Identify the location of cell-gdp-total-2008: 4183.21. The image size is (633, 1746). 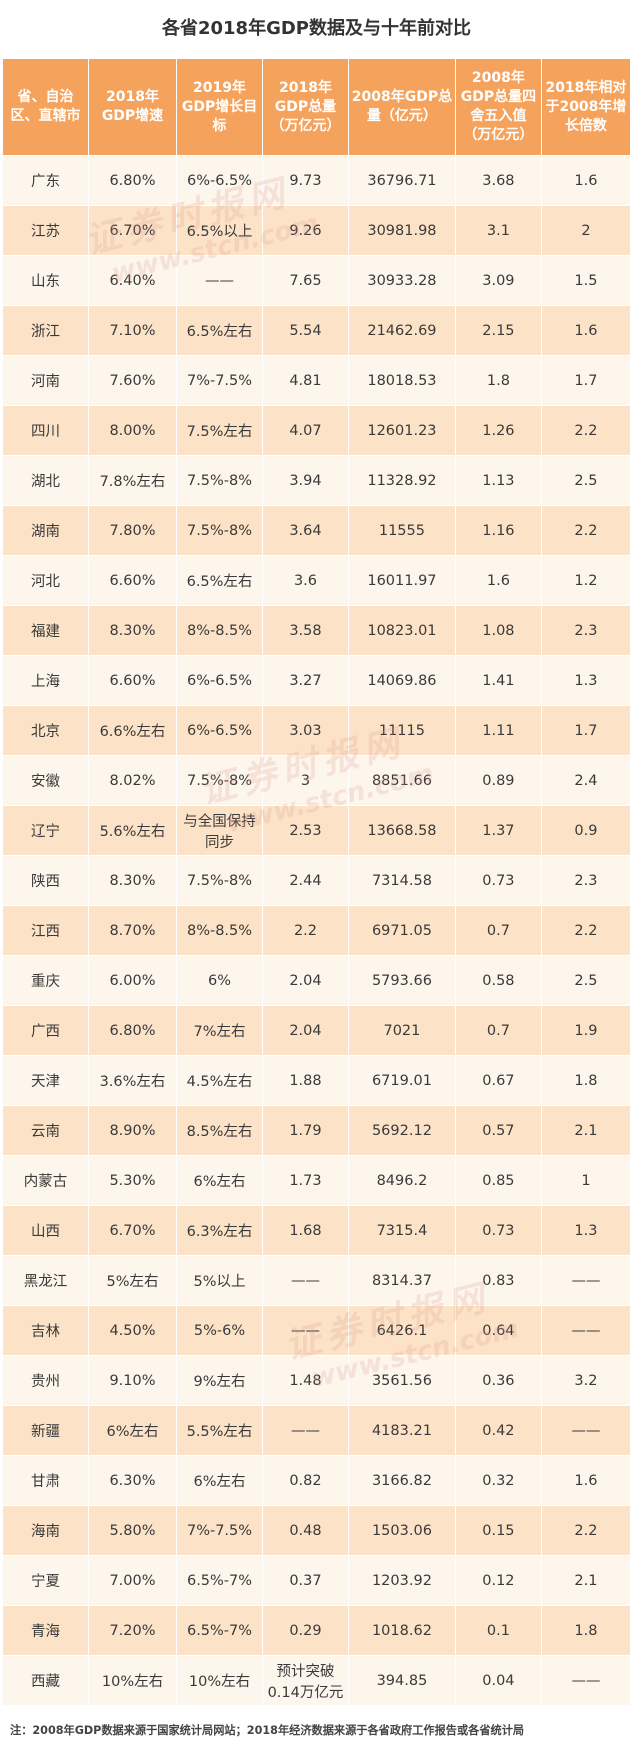
(401, 1430).